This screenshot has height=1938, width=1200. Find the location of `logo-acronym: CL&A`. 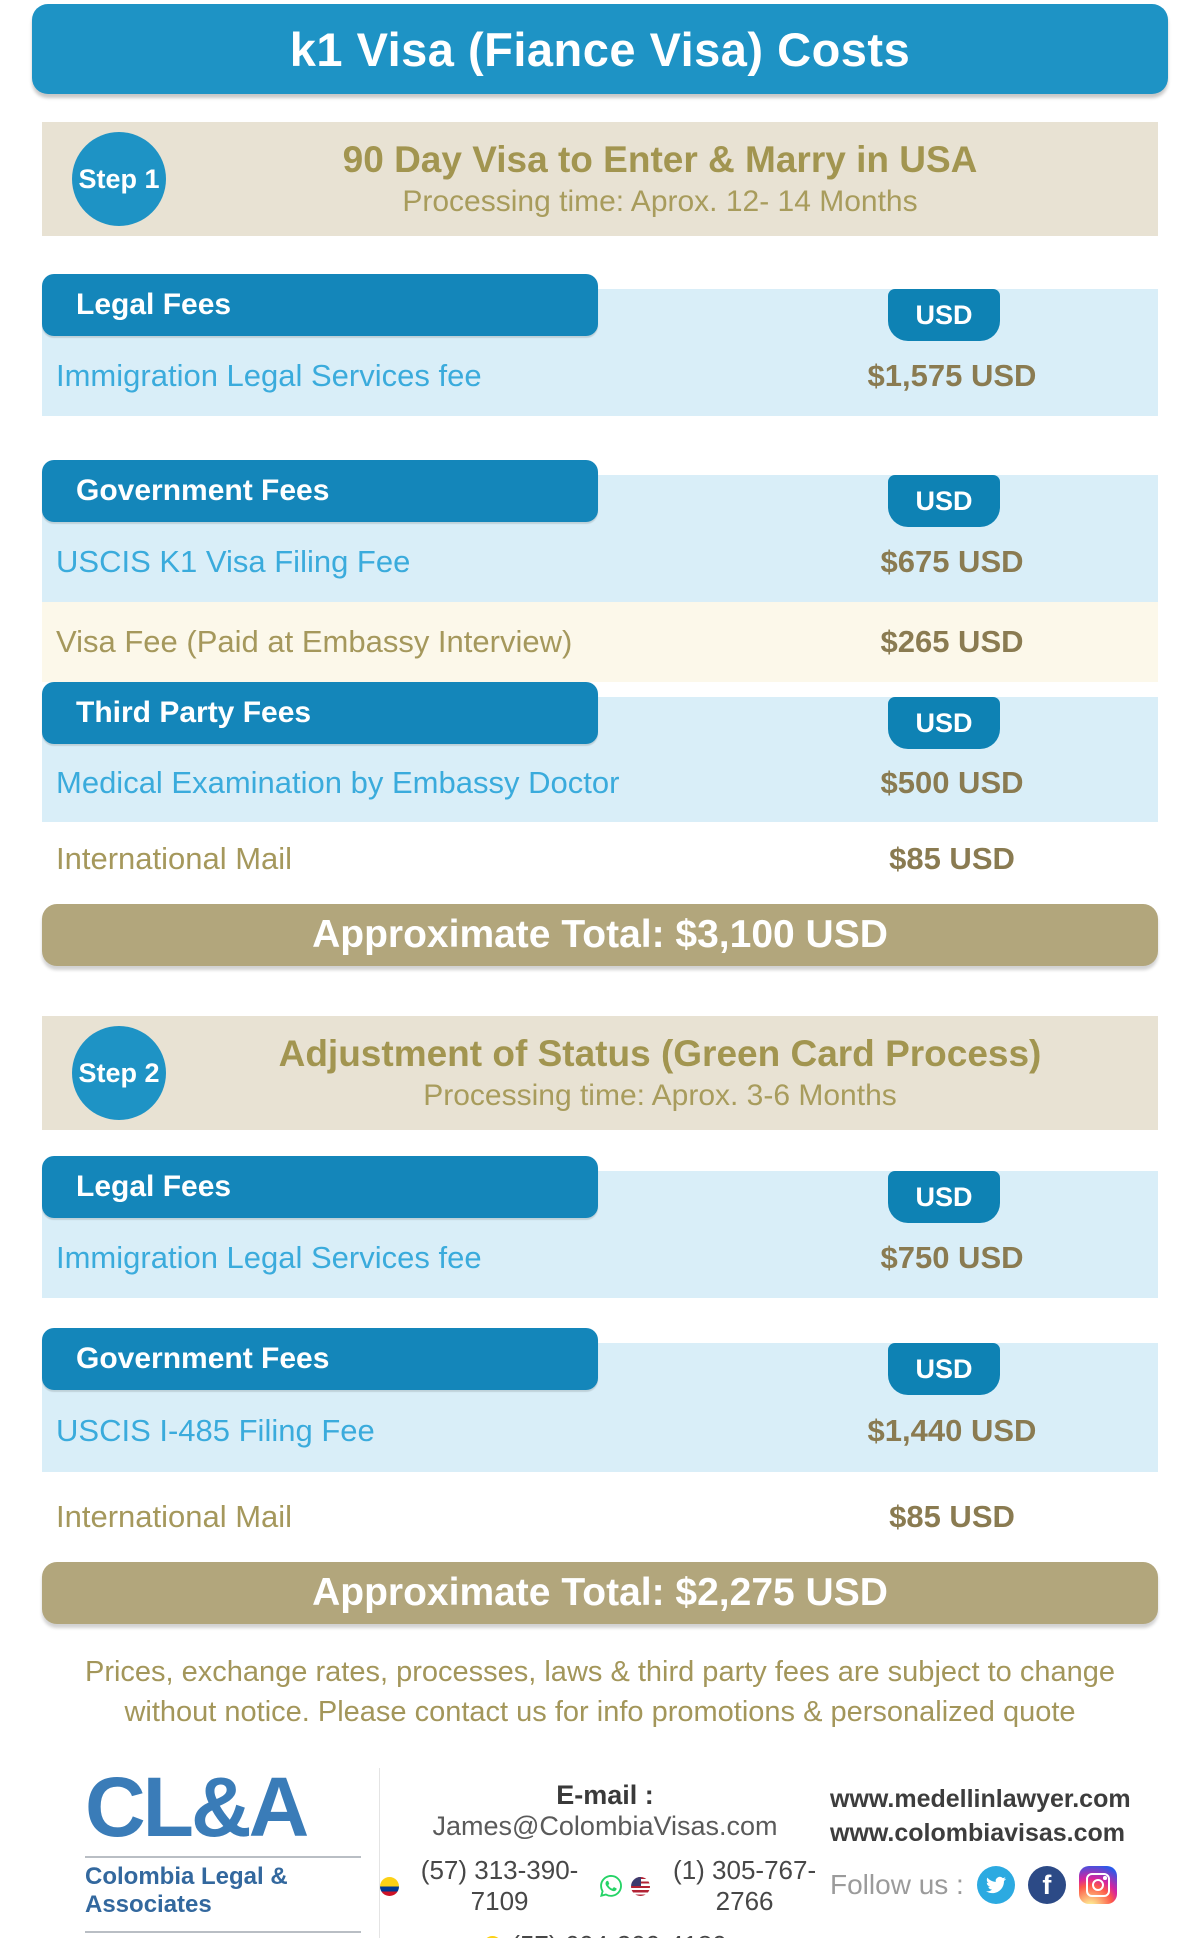

logo-acronym: CL&A is located at coordinates (197, 1807).